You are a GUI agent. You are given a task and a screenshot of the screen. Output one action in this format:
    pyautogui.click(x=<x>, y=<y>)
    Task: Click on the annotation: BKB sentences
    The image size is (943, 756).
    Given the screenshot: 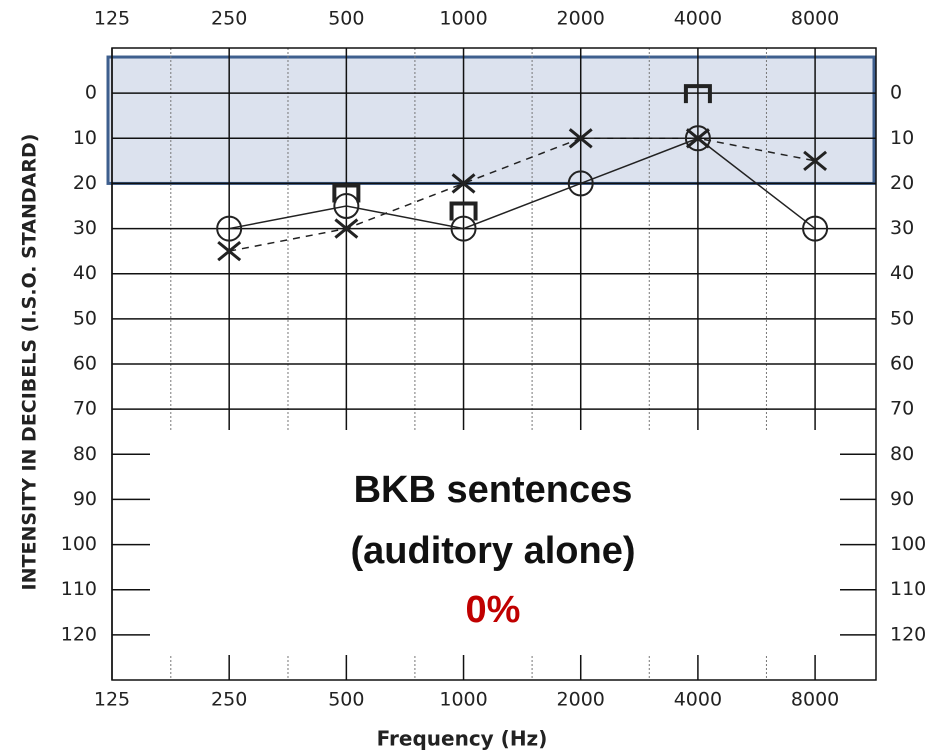 What is the action you would take?
    pyautogui.click(x=493, y=490)
    